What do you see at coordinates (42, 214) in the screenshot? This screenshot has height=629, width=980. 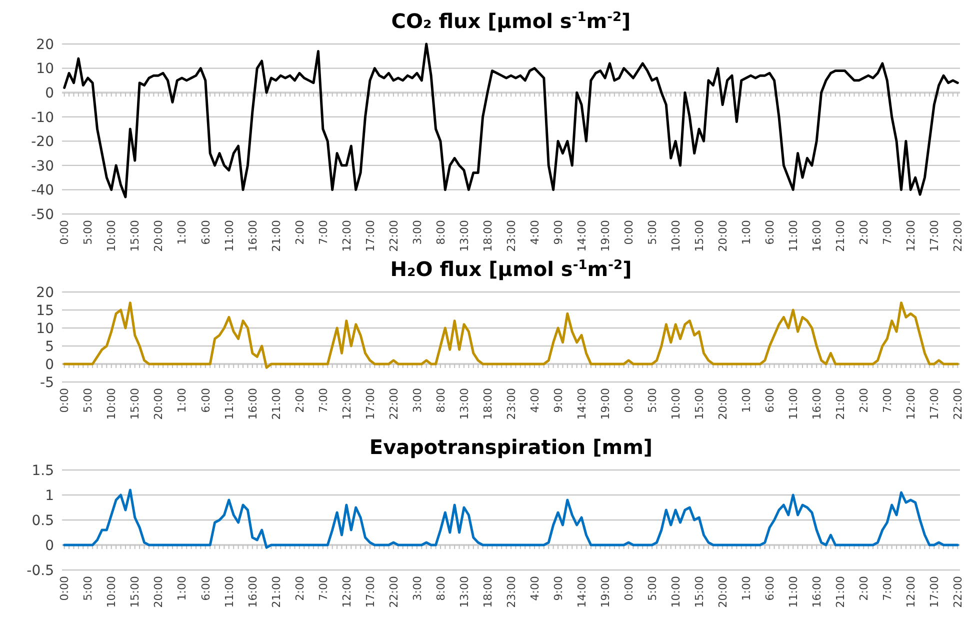 I see `y-tick-label: -50` at bounding box center [42, 214].